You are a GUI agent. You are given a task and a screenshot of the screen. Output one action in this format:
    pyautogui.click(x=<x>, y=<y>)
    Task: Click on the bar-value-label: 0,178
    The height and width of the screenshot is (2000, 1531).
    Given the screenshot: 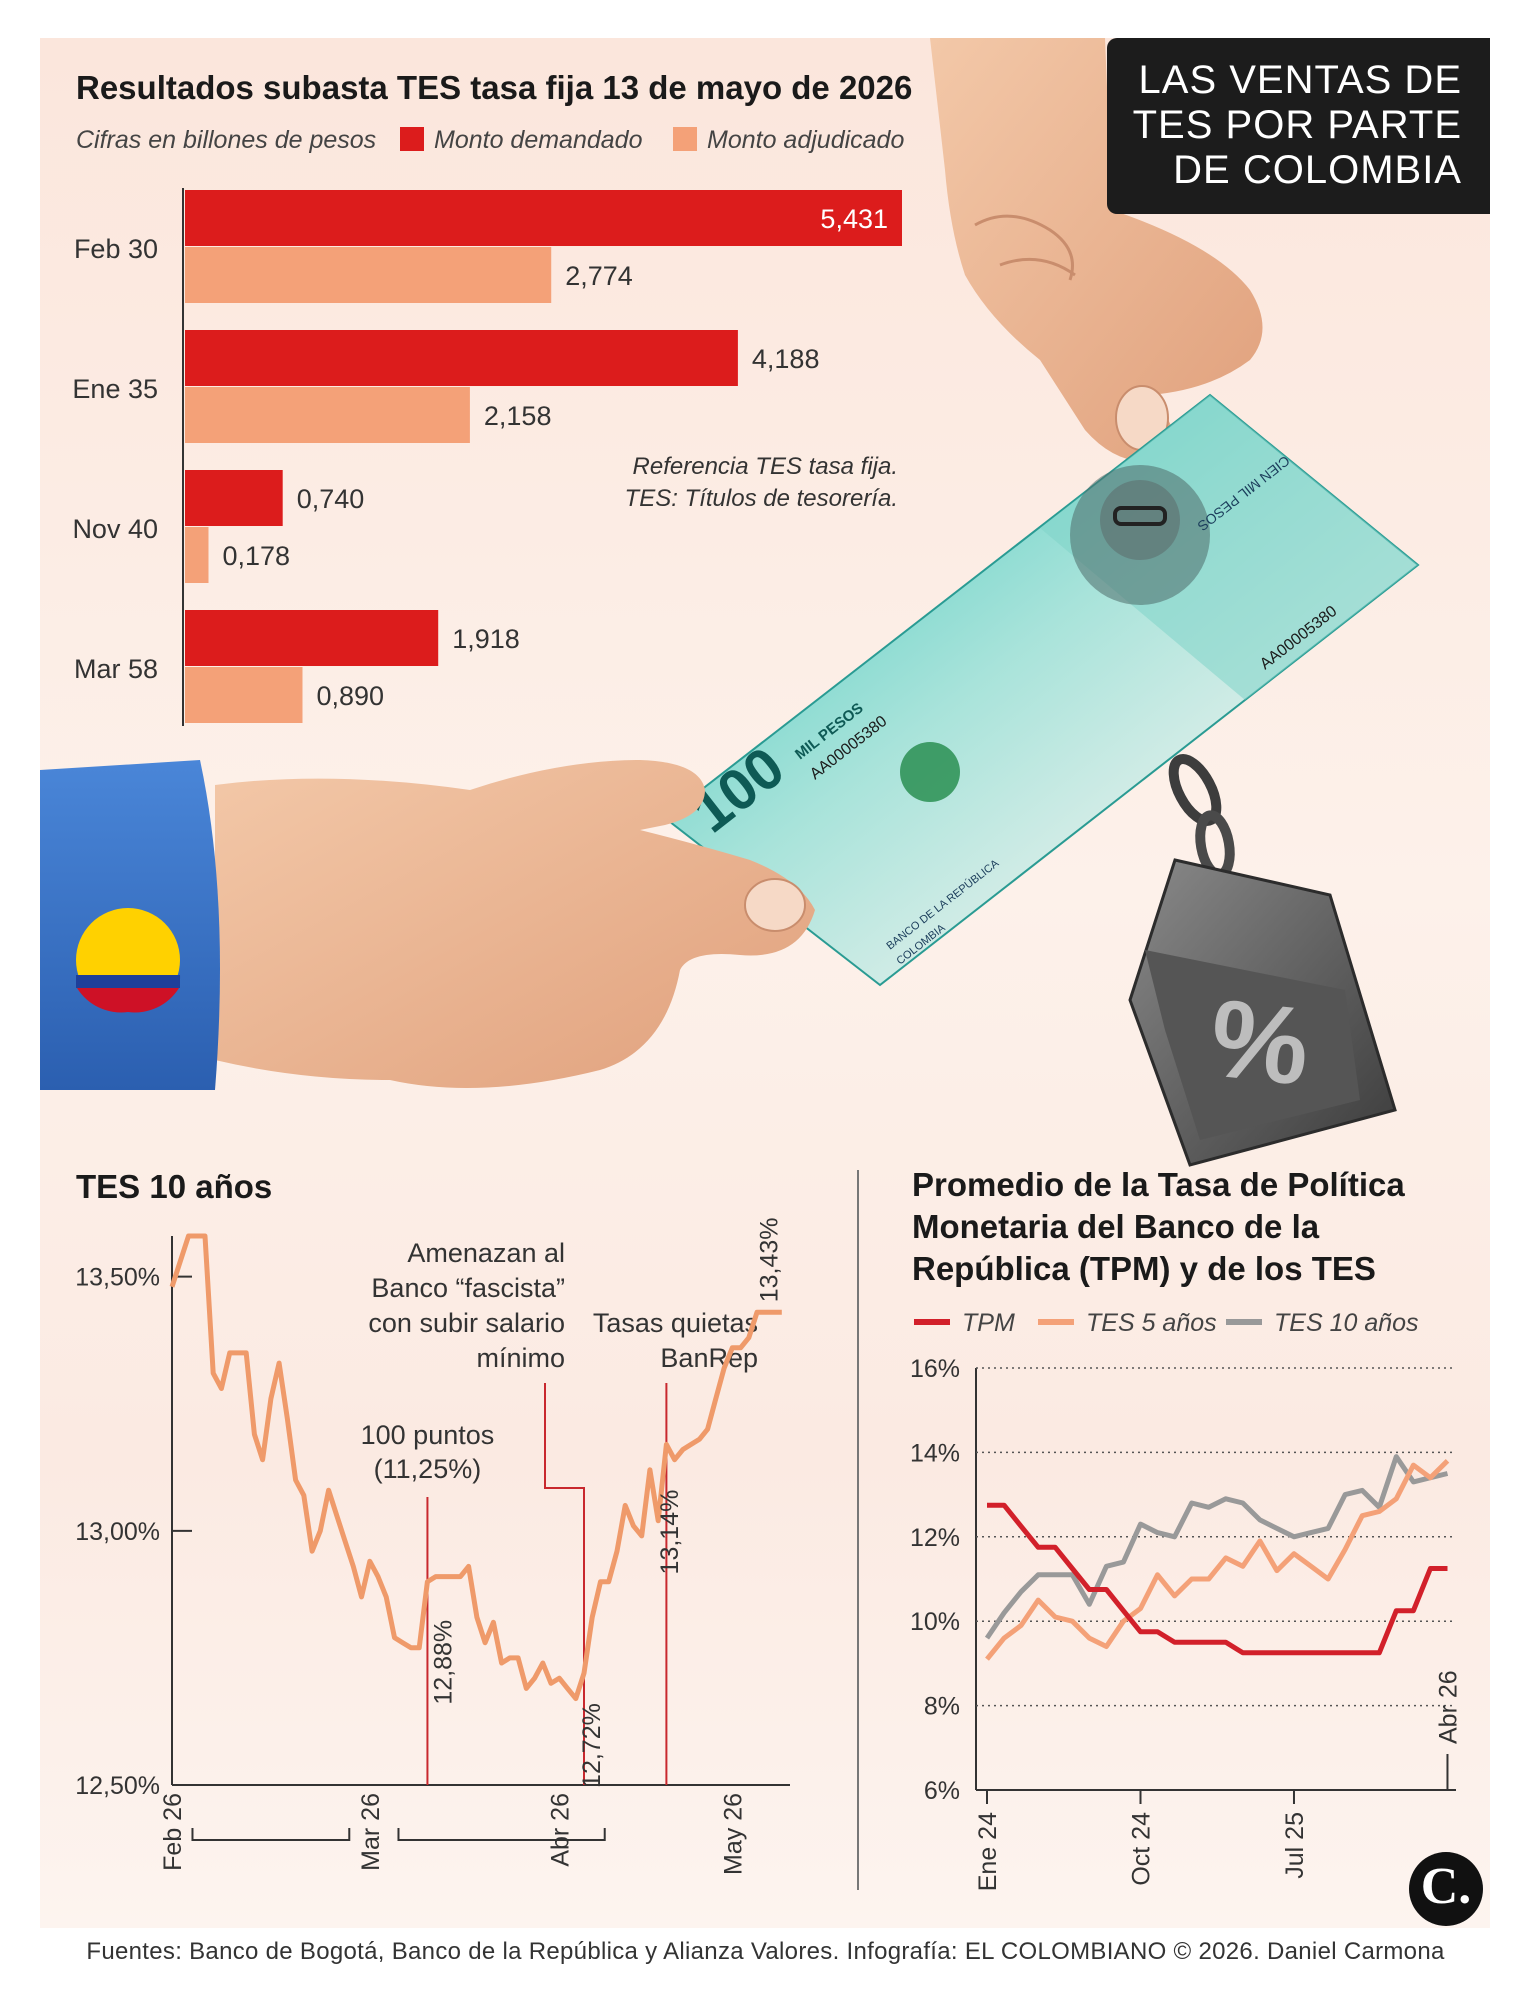 What is the action you would take?
    pyautogui.click(x=256, y=556)
    